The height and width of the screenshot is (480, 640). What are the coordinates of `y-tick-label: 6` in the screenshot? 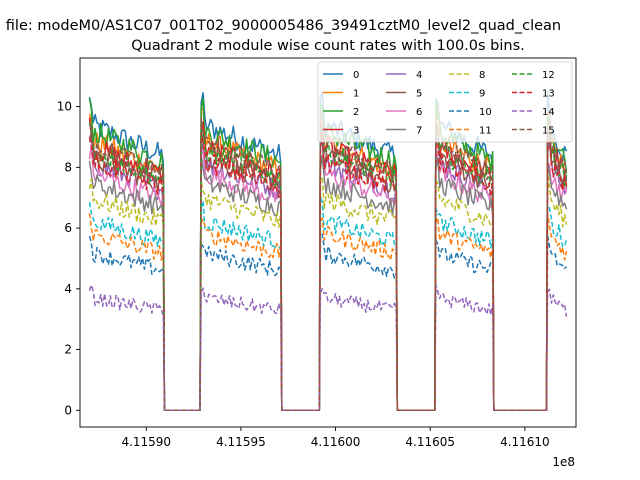 It's located at (68, 228).